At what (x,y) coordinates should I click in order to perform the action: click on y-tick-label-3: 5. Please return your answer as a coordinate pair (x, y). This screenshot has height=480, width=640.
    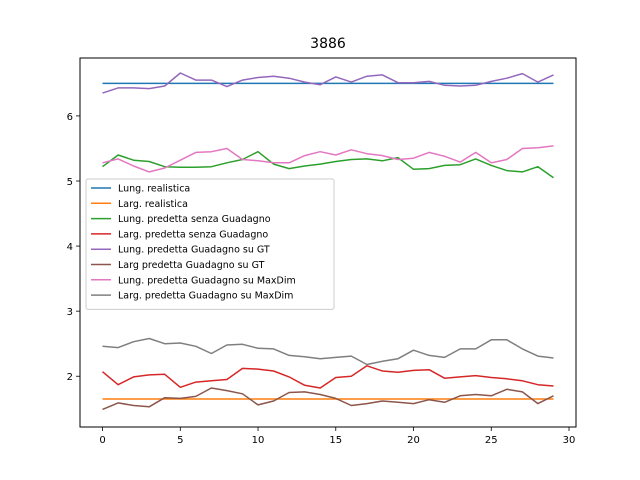
    Looking at the image, I should click on (70, 182).